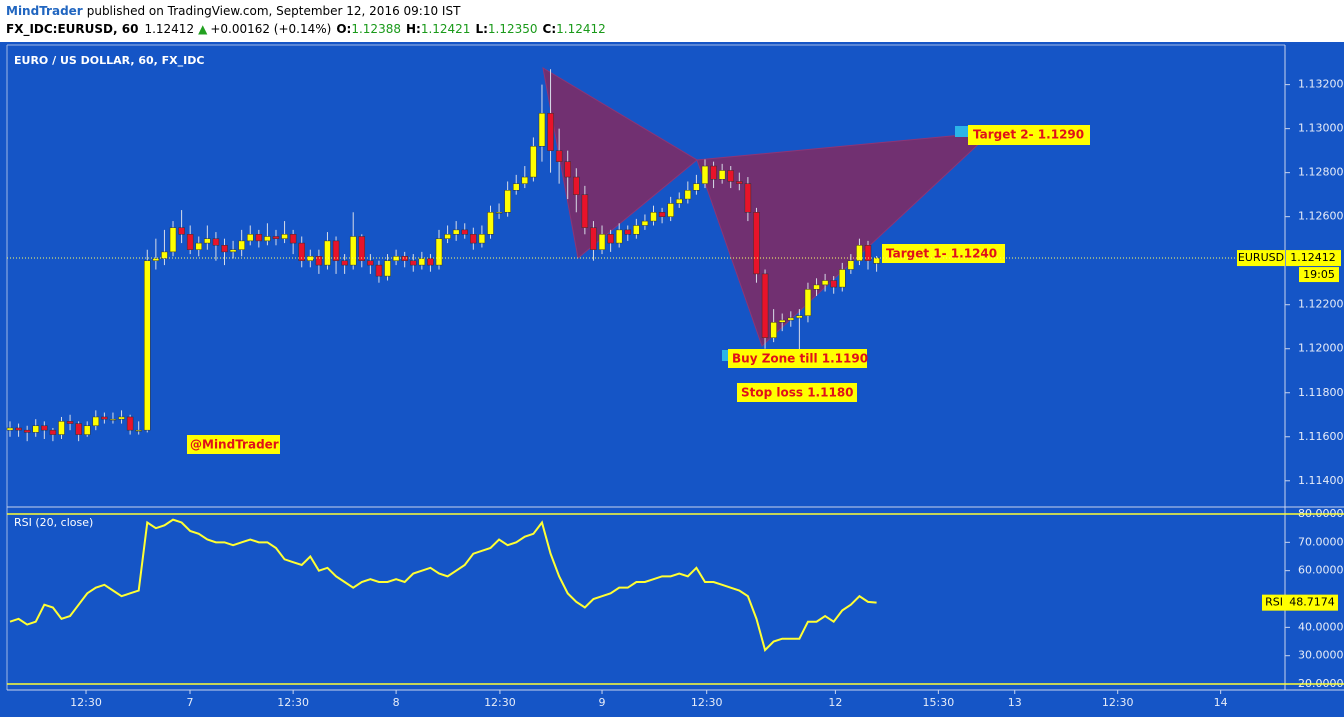  I want to click on tag-time: 19:05, so click(1319, 274).